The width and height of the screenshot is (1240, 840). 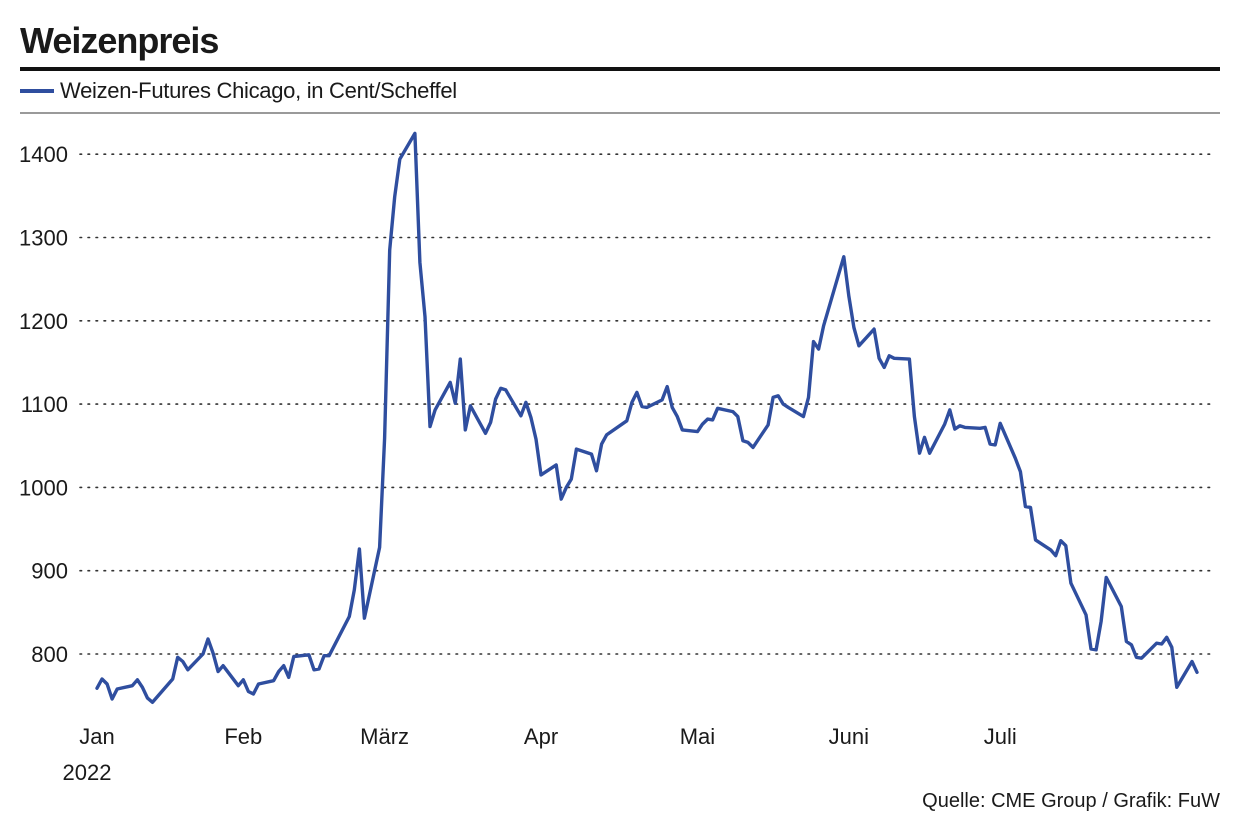 I want to click on legend-rule, so click(x=620, y=113).